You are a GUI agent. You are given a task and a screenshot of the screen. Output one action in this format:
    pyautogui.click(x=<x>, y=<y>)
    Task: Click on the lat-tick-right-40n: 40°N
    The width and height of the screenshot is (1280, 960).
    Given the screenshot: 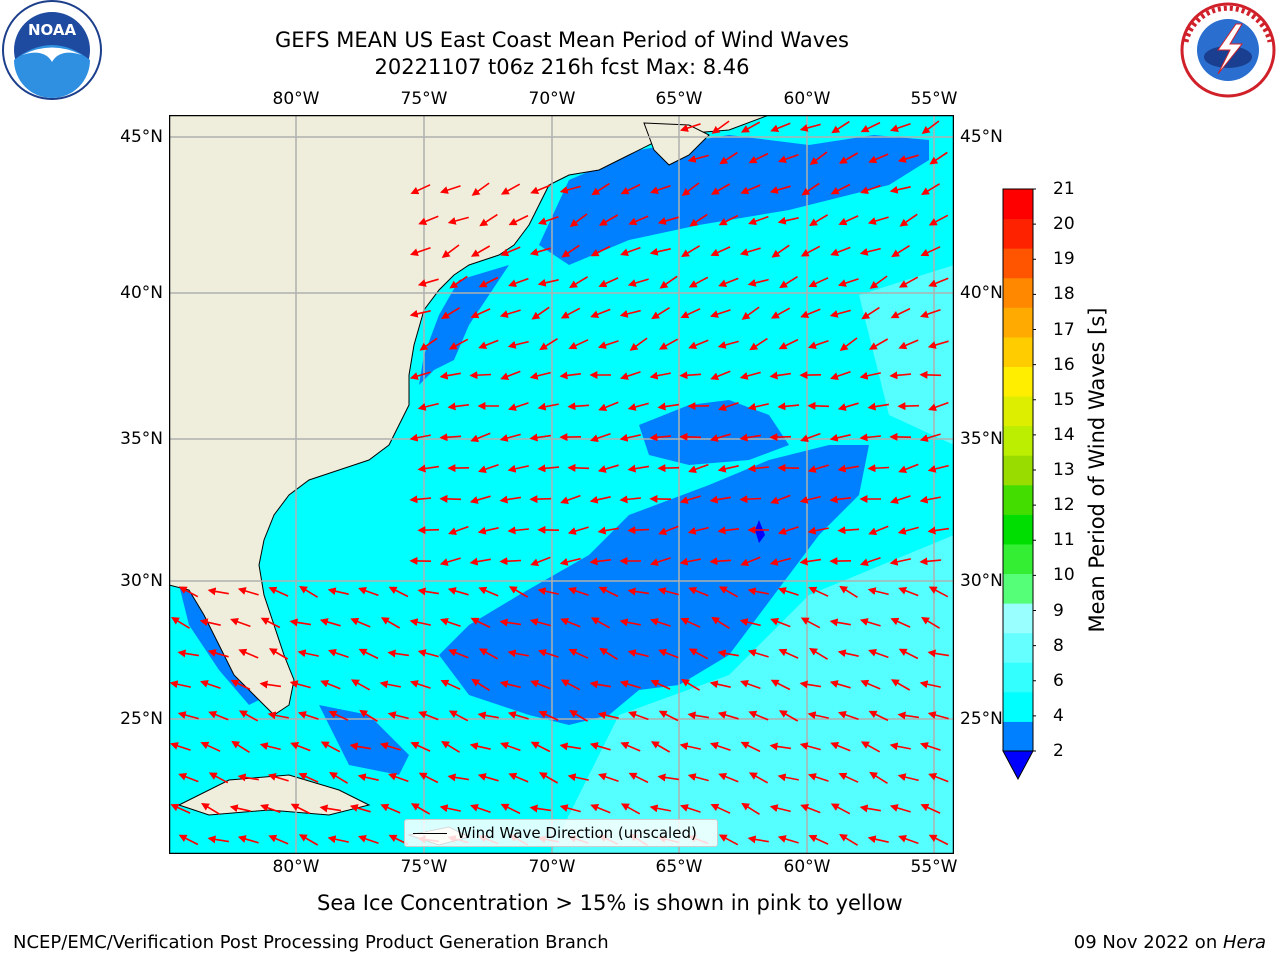 What is the action you would take?
    pyautogui.click(x=981, y=293)
    